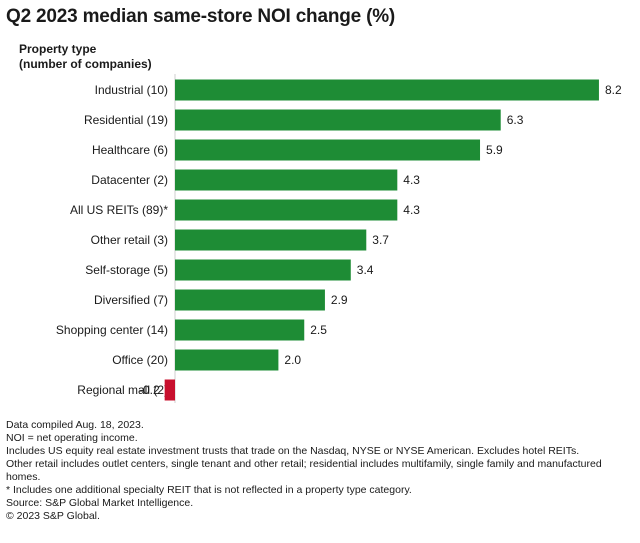  Describe the element at coordinates (515, 120) in the screenshot. I see `value-label-residential-19: 6.3` at that location.